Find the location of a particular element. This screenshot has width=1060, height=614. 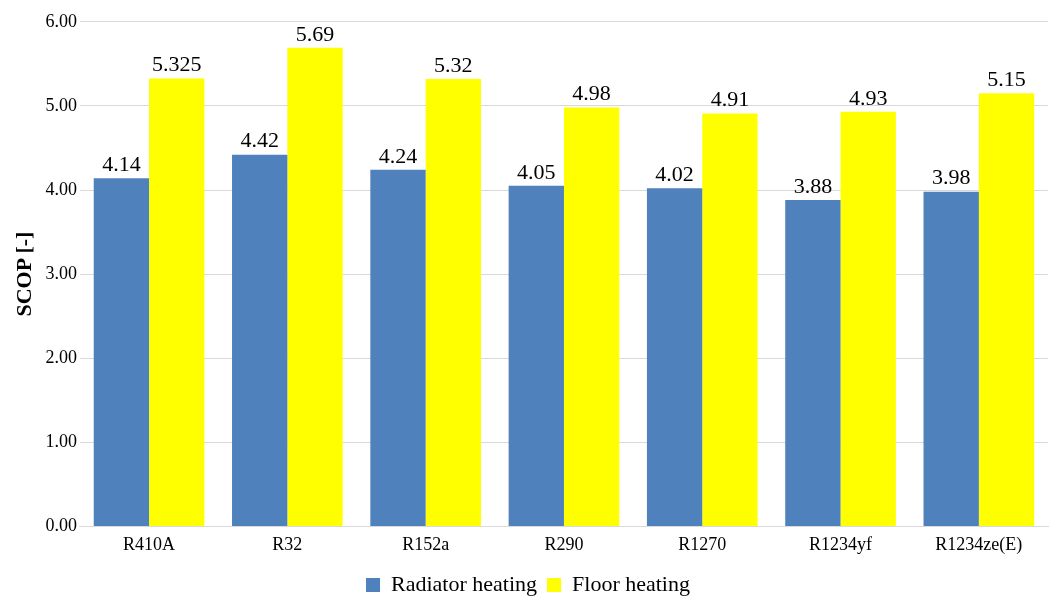

data-label: 5.69 is located at coordinates (315, 33).